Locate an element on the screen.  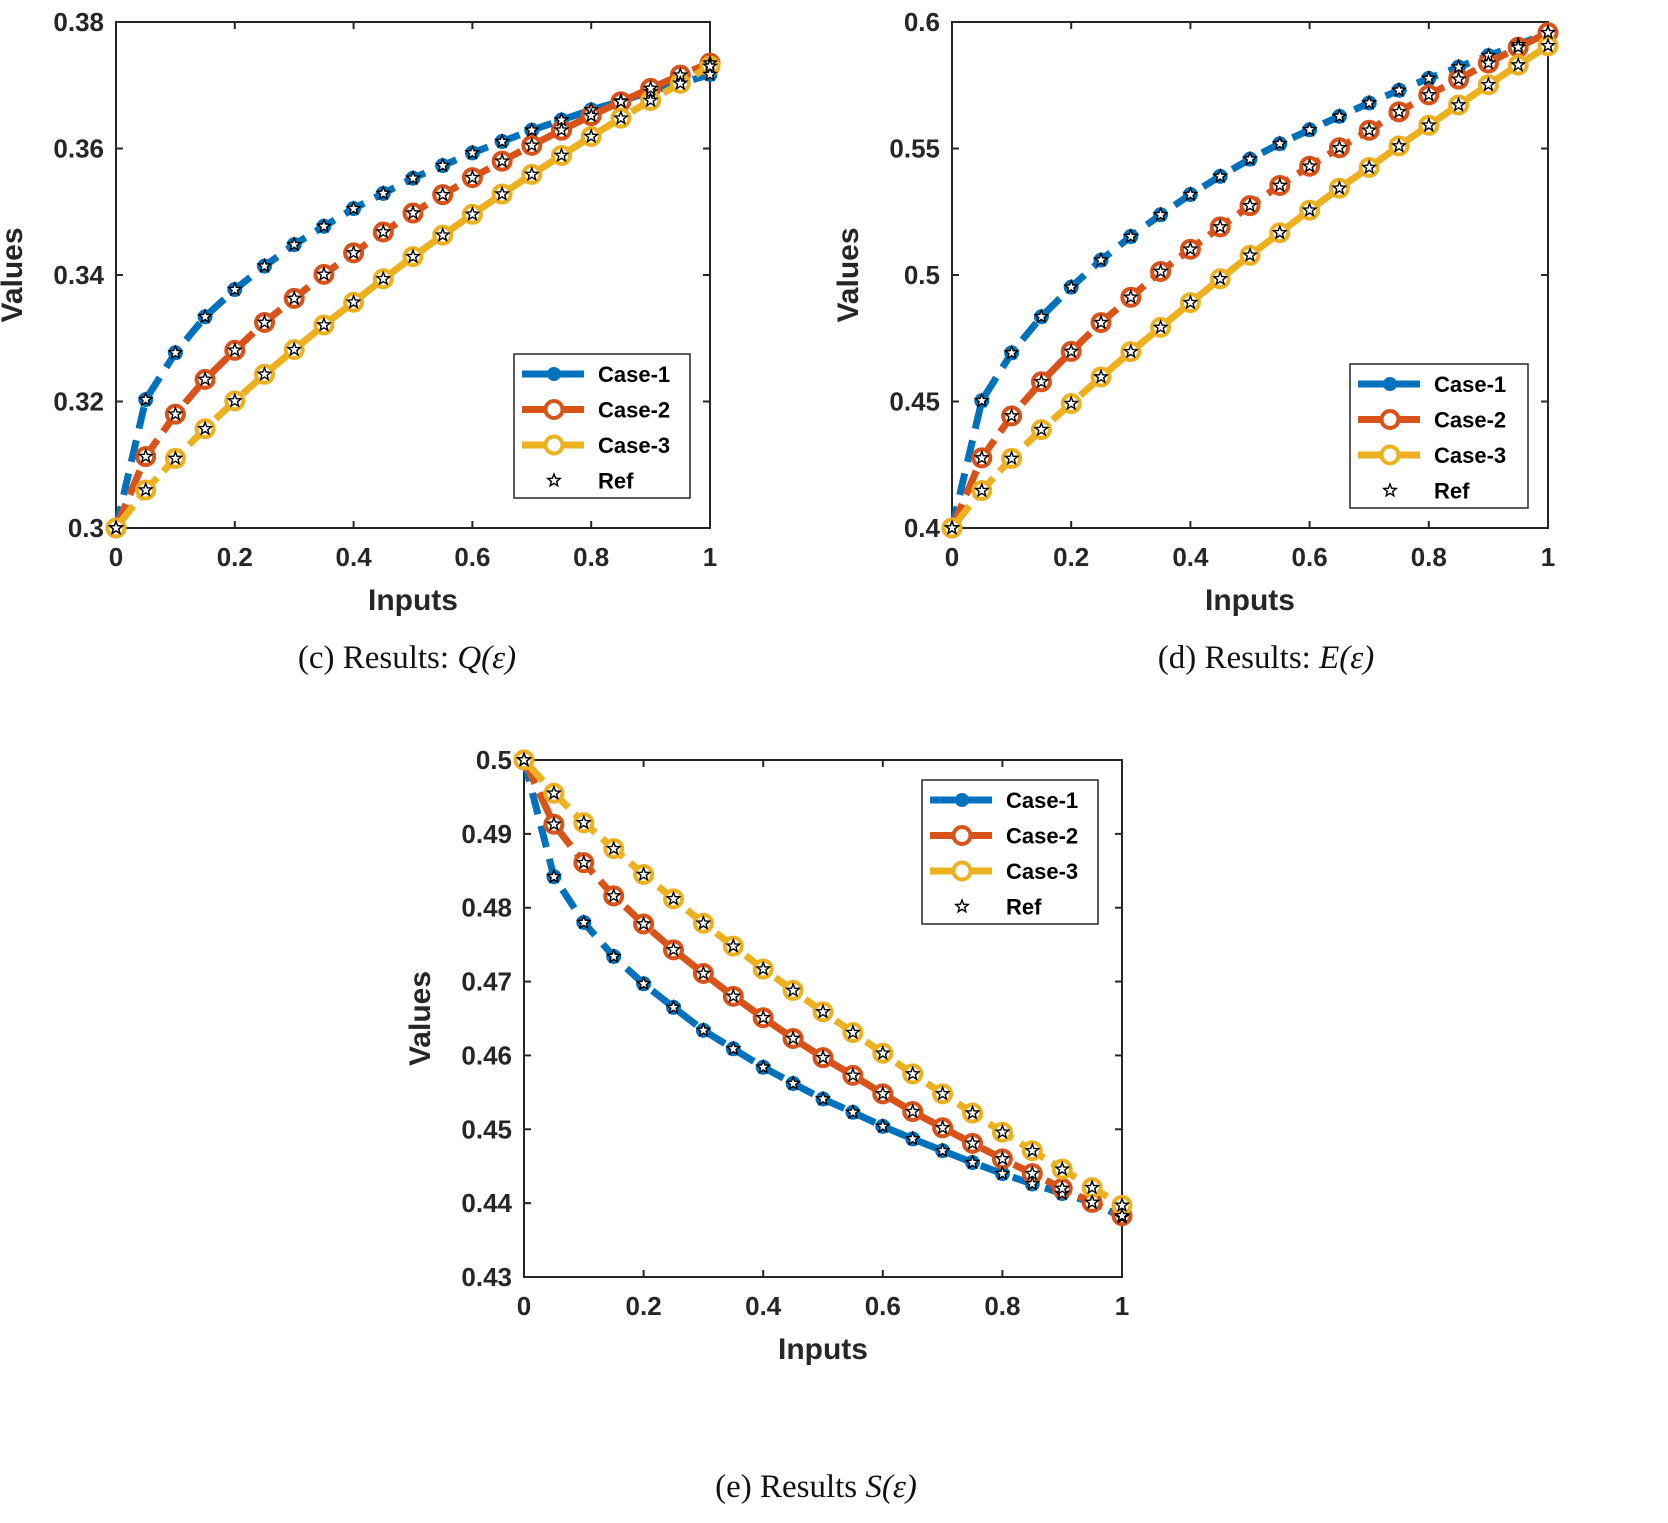
x-tick-label: 0.2 is located at coordinates (644, 1306).